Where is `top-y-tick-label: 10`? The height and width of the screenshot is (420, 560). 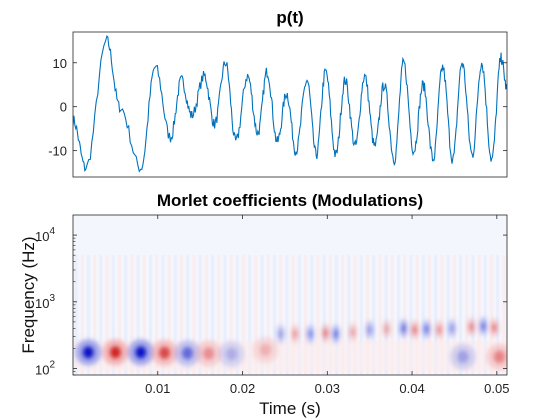
top-y-tick-label: 10 is located at coordinates (60, 63).